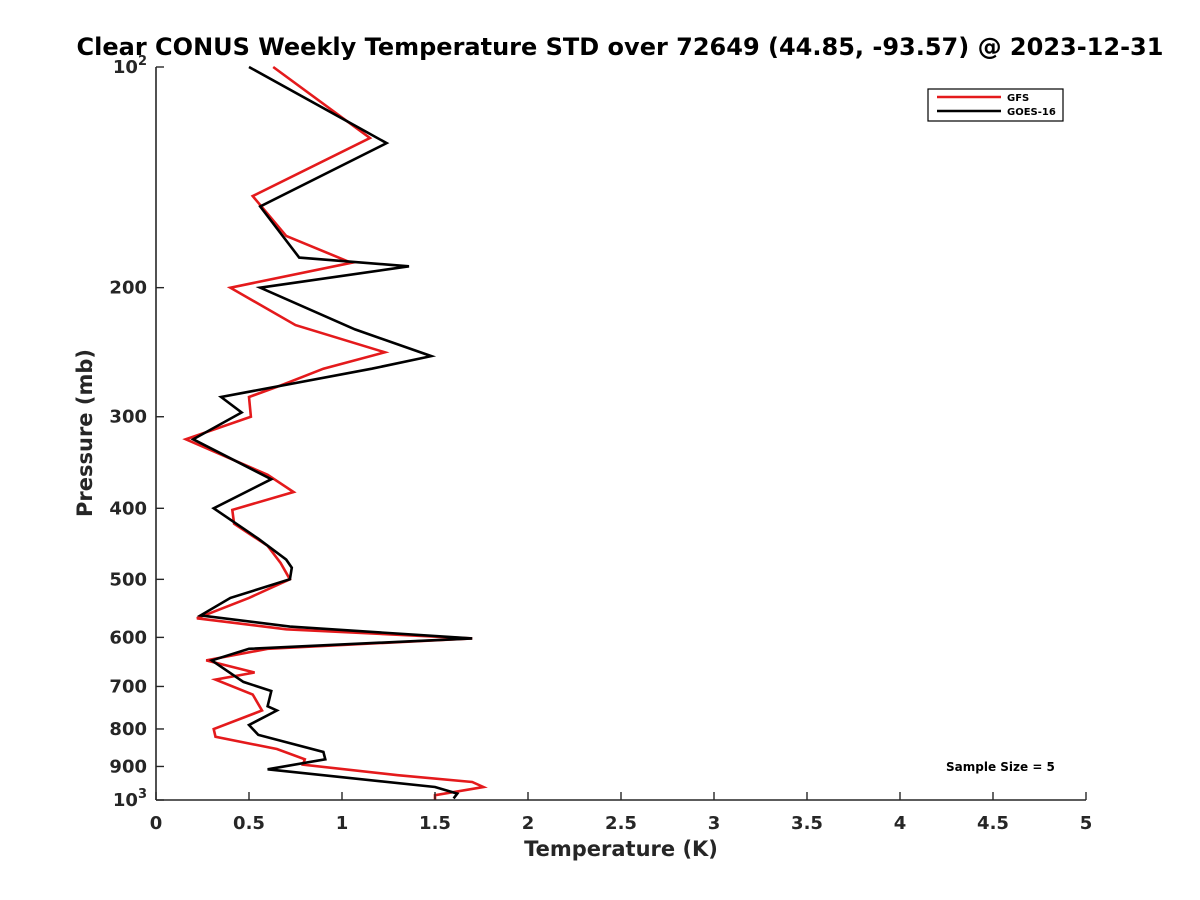 Image resolution: width=1200 pixels, height=900 pixels. What do you see at coordinates (128, 729) in the screenshot?
I see `y-tick-label: 800` at bounding box center [128, 729].